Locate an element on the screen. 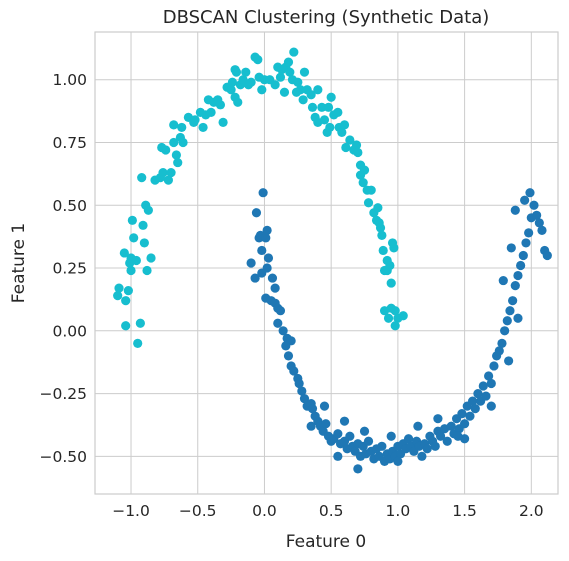 This screenshot has width=569, height=561. y-tick-label: 0.00 is located at coordinates (69, 331).